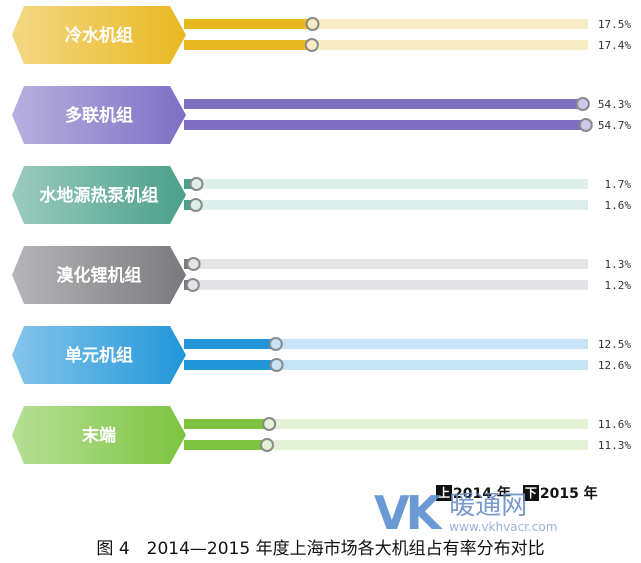  I want to click on value-label: 12.5%, so click(614, 344).